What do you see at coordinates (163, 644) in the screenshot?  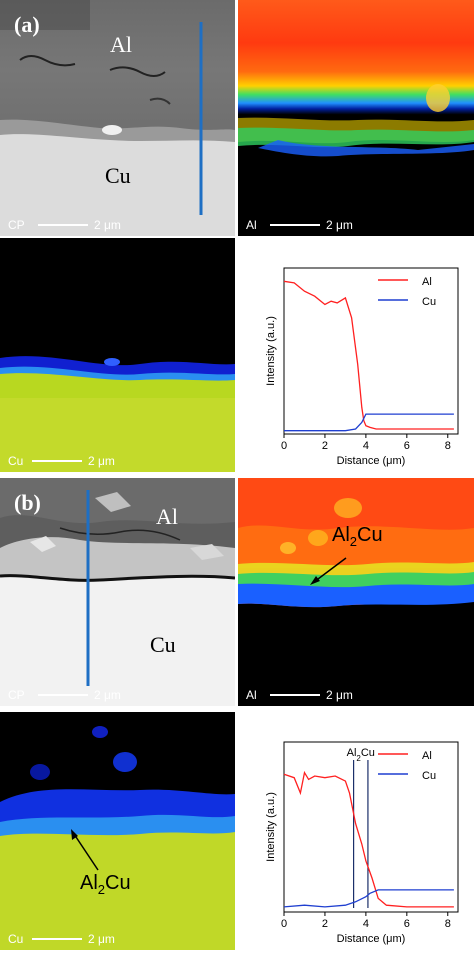 I see `panel-b-cu-label: Cu` at bounding box center [163, 644].